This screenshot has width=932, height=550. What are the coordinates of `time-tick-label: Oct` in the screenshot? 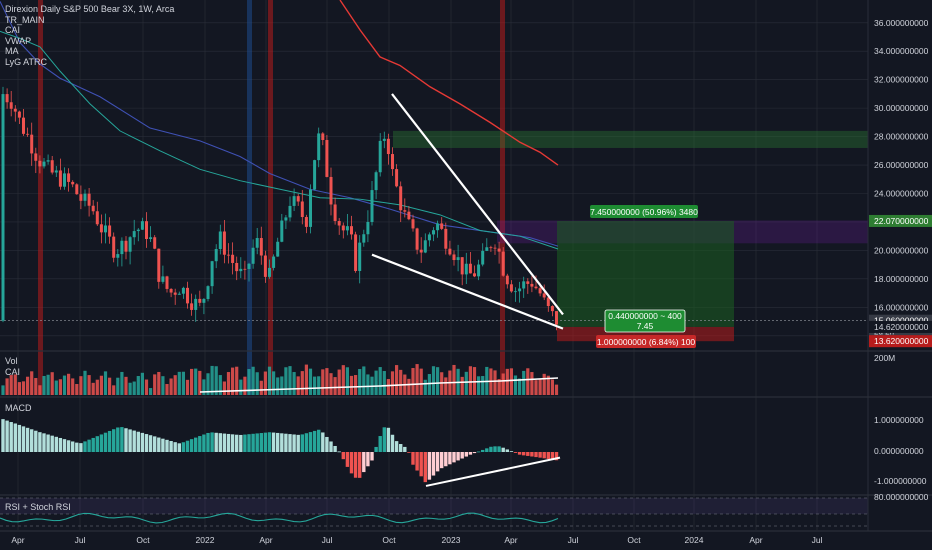 It's located at (143, 540).